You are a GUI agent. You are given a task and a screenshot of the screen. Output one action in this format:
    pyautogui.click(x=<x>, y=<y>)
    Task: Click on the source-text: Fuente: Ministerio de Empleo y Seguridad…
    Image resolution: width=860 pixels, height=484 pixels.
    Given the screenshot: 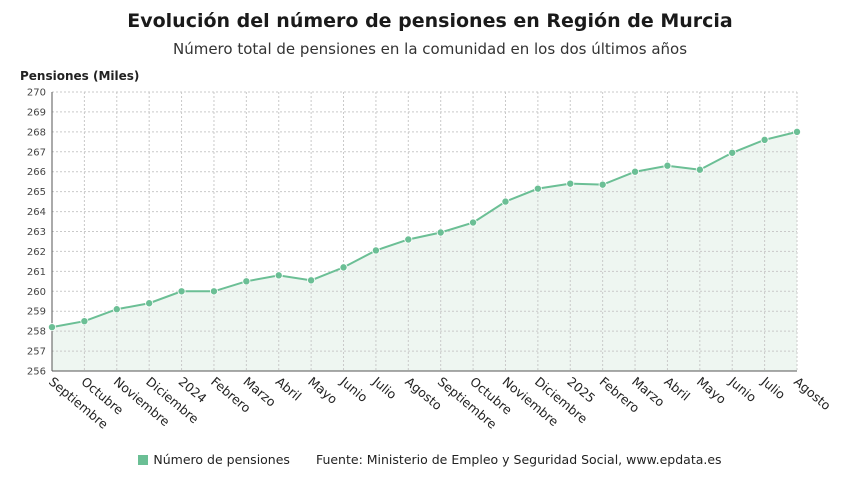 What is the action you would take?
    pyautogui.click(x=518, y=459)
    